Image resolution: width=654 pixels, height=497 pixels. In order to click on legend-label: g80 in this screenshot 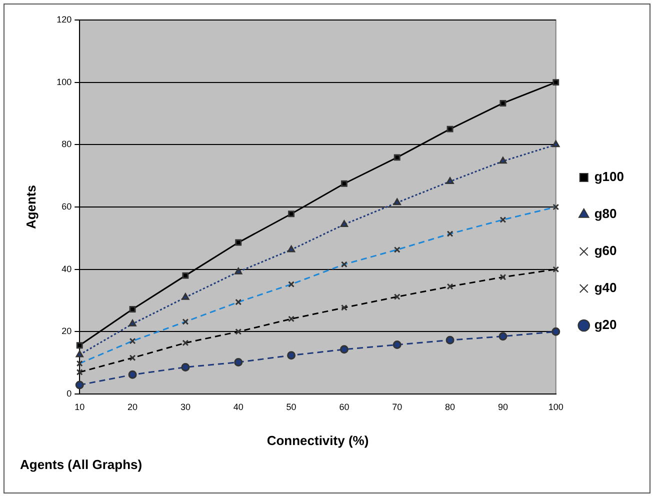, I will do `click(605, 214)`.